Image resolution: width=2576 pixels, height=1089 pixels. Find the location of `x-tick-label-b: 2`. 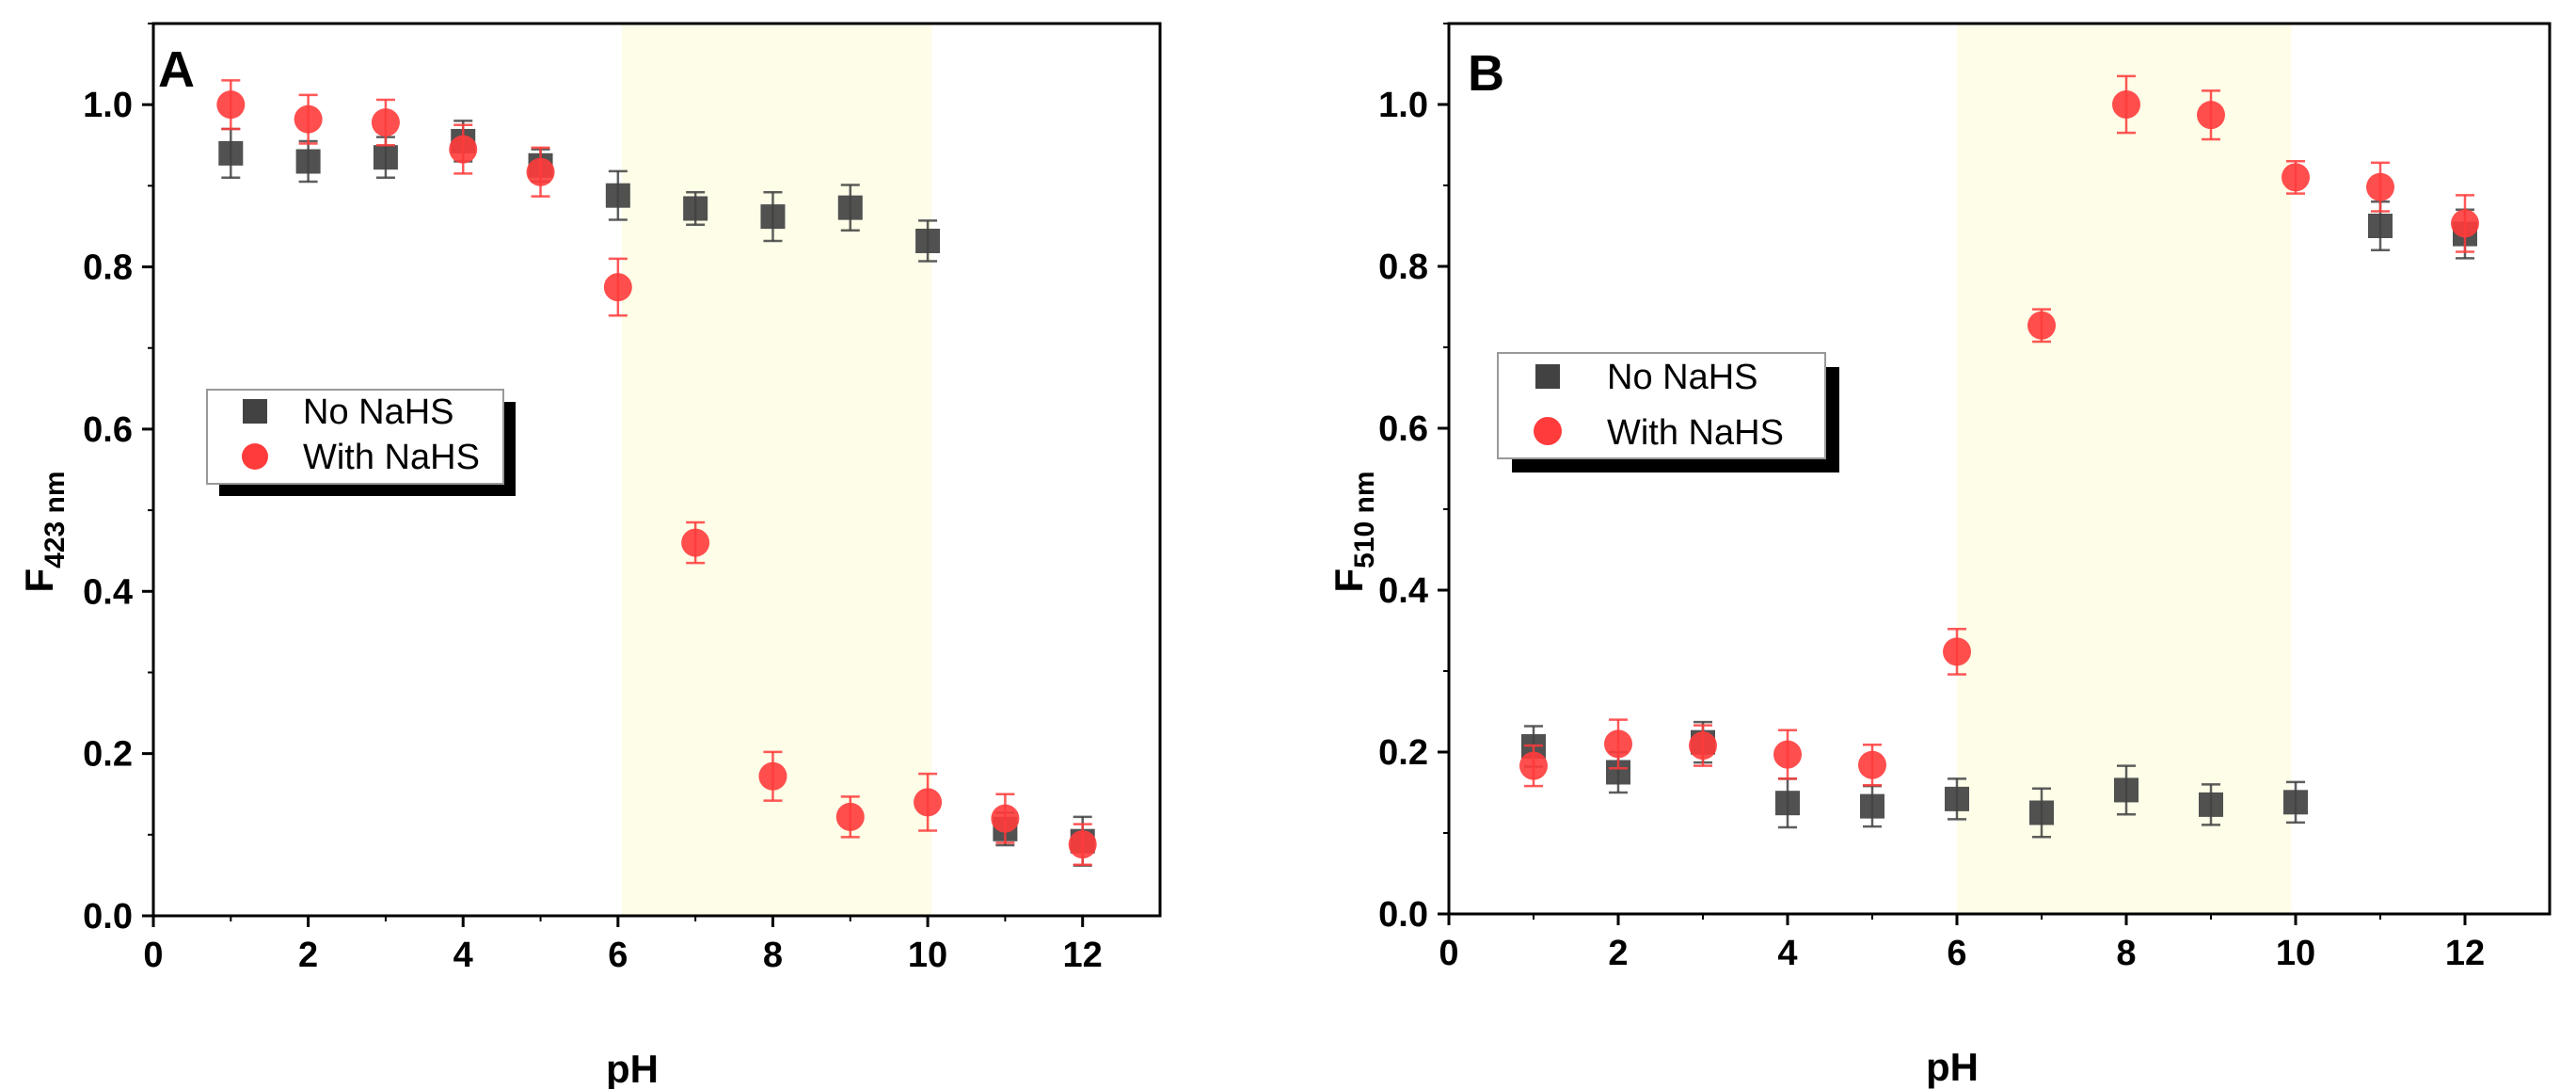

x-tick-label-b: 2 is located at coordinates (1618, 954).